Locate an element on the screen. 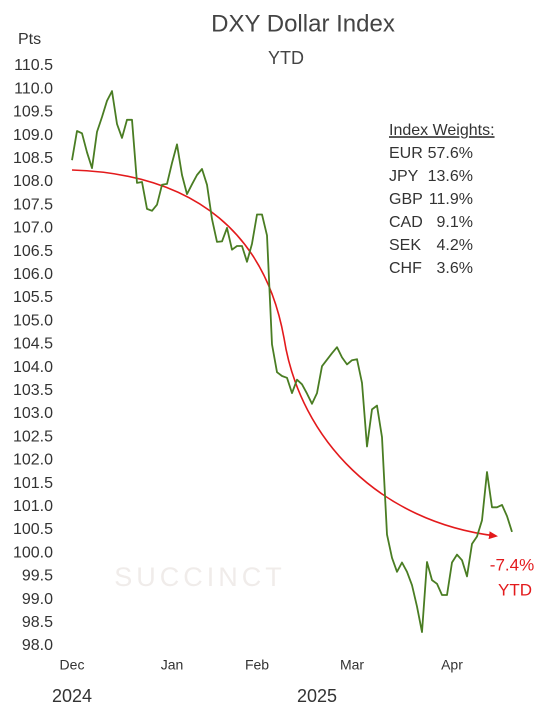 The height and width of the screenshot is (718, 542). chart-subtitle: YTD is located at coordinates (286, 58).